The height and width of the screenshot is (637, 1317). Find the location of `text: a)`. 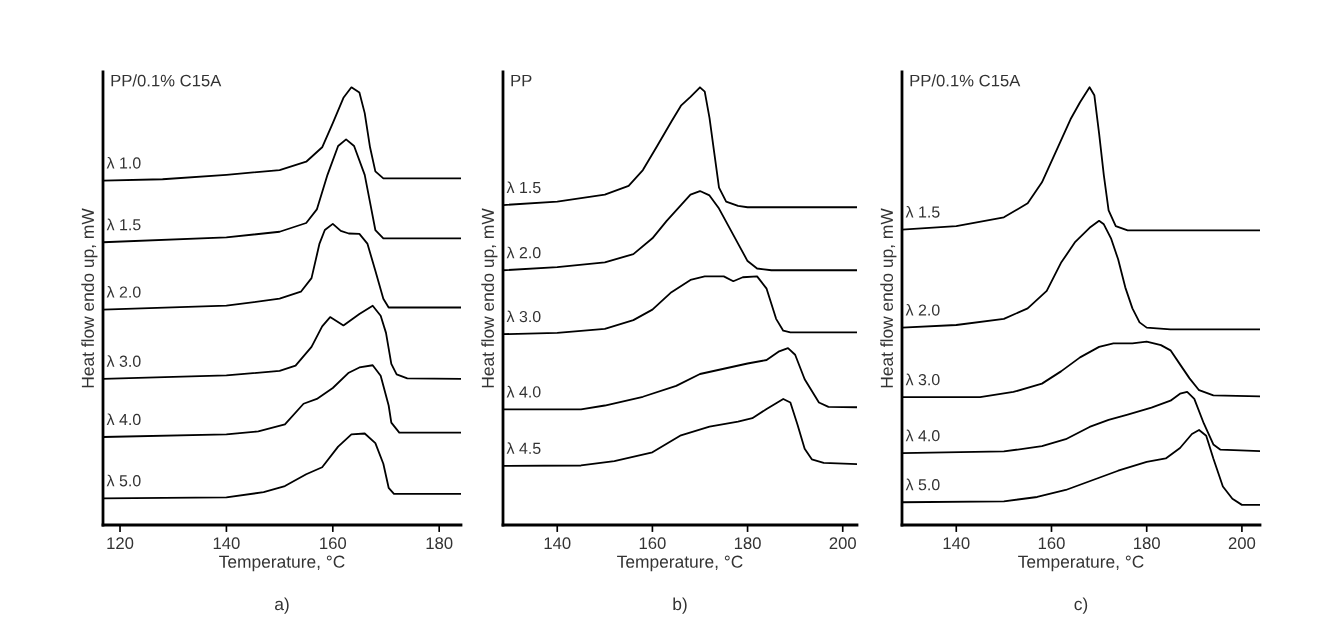

text: a) is located at coordinates (282, 605).